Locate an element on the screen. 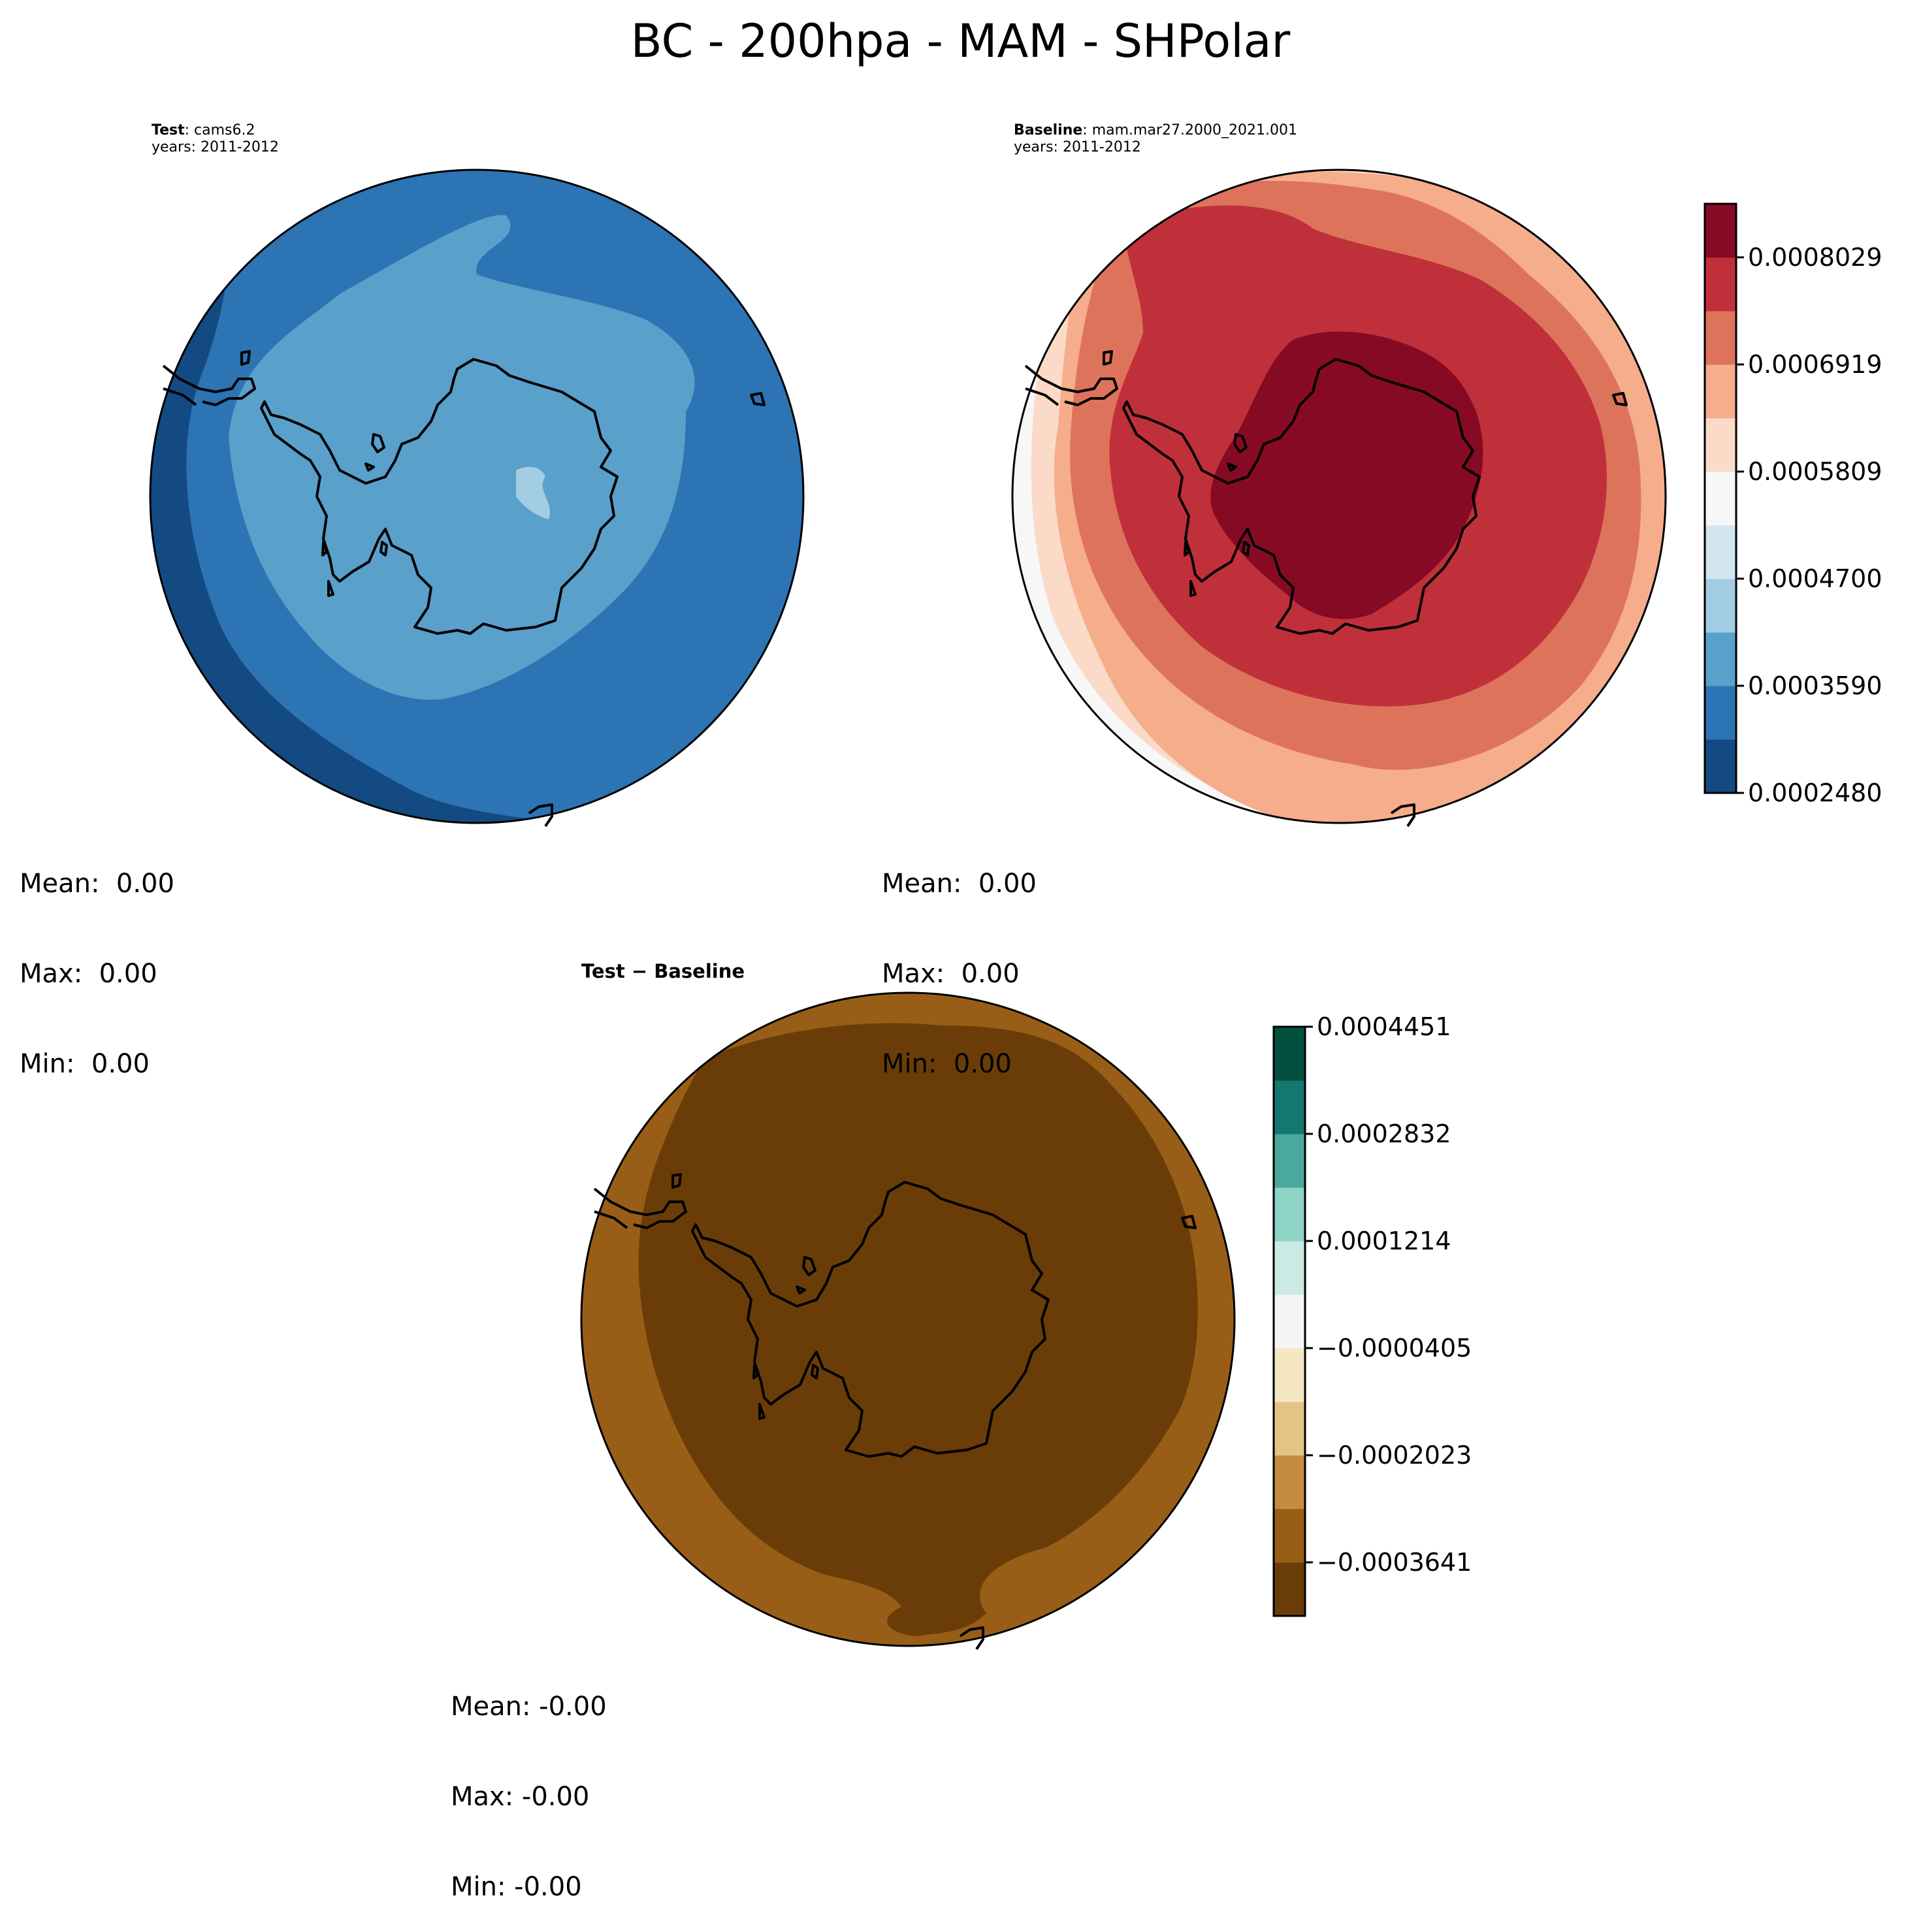  test-max: Max: 0.00 is located at coordinates (88, 974).